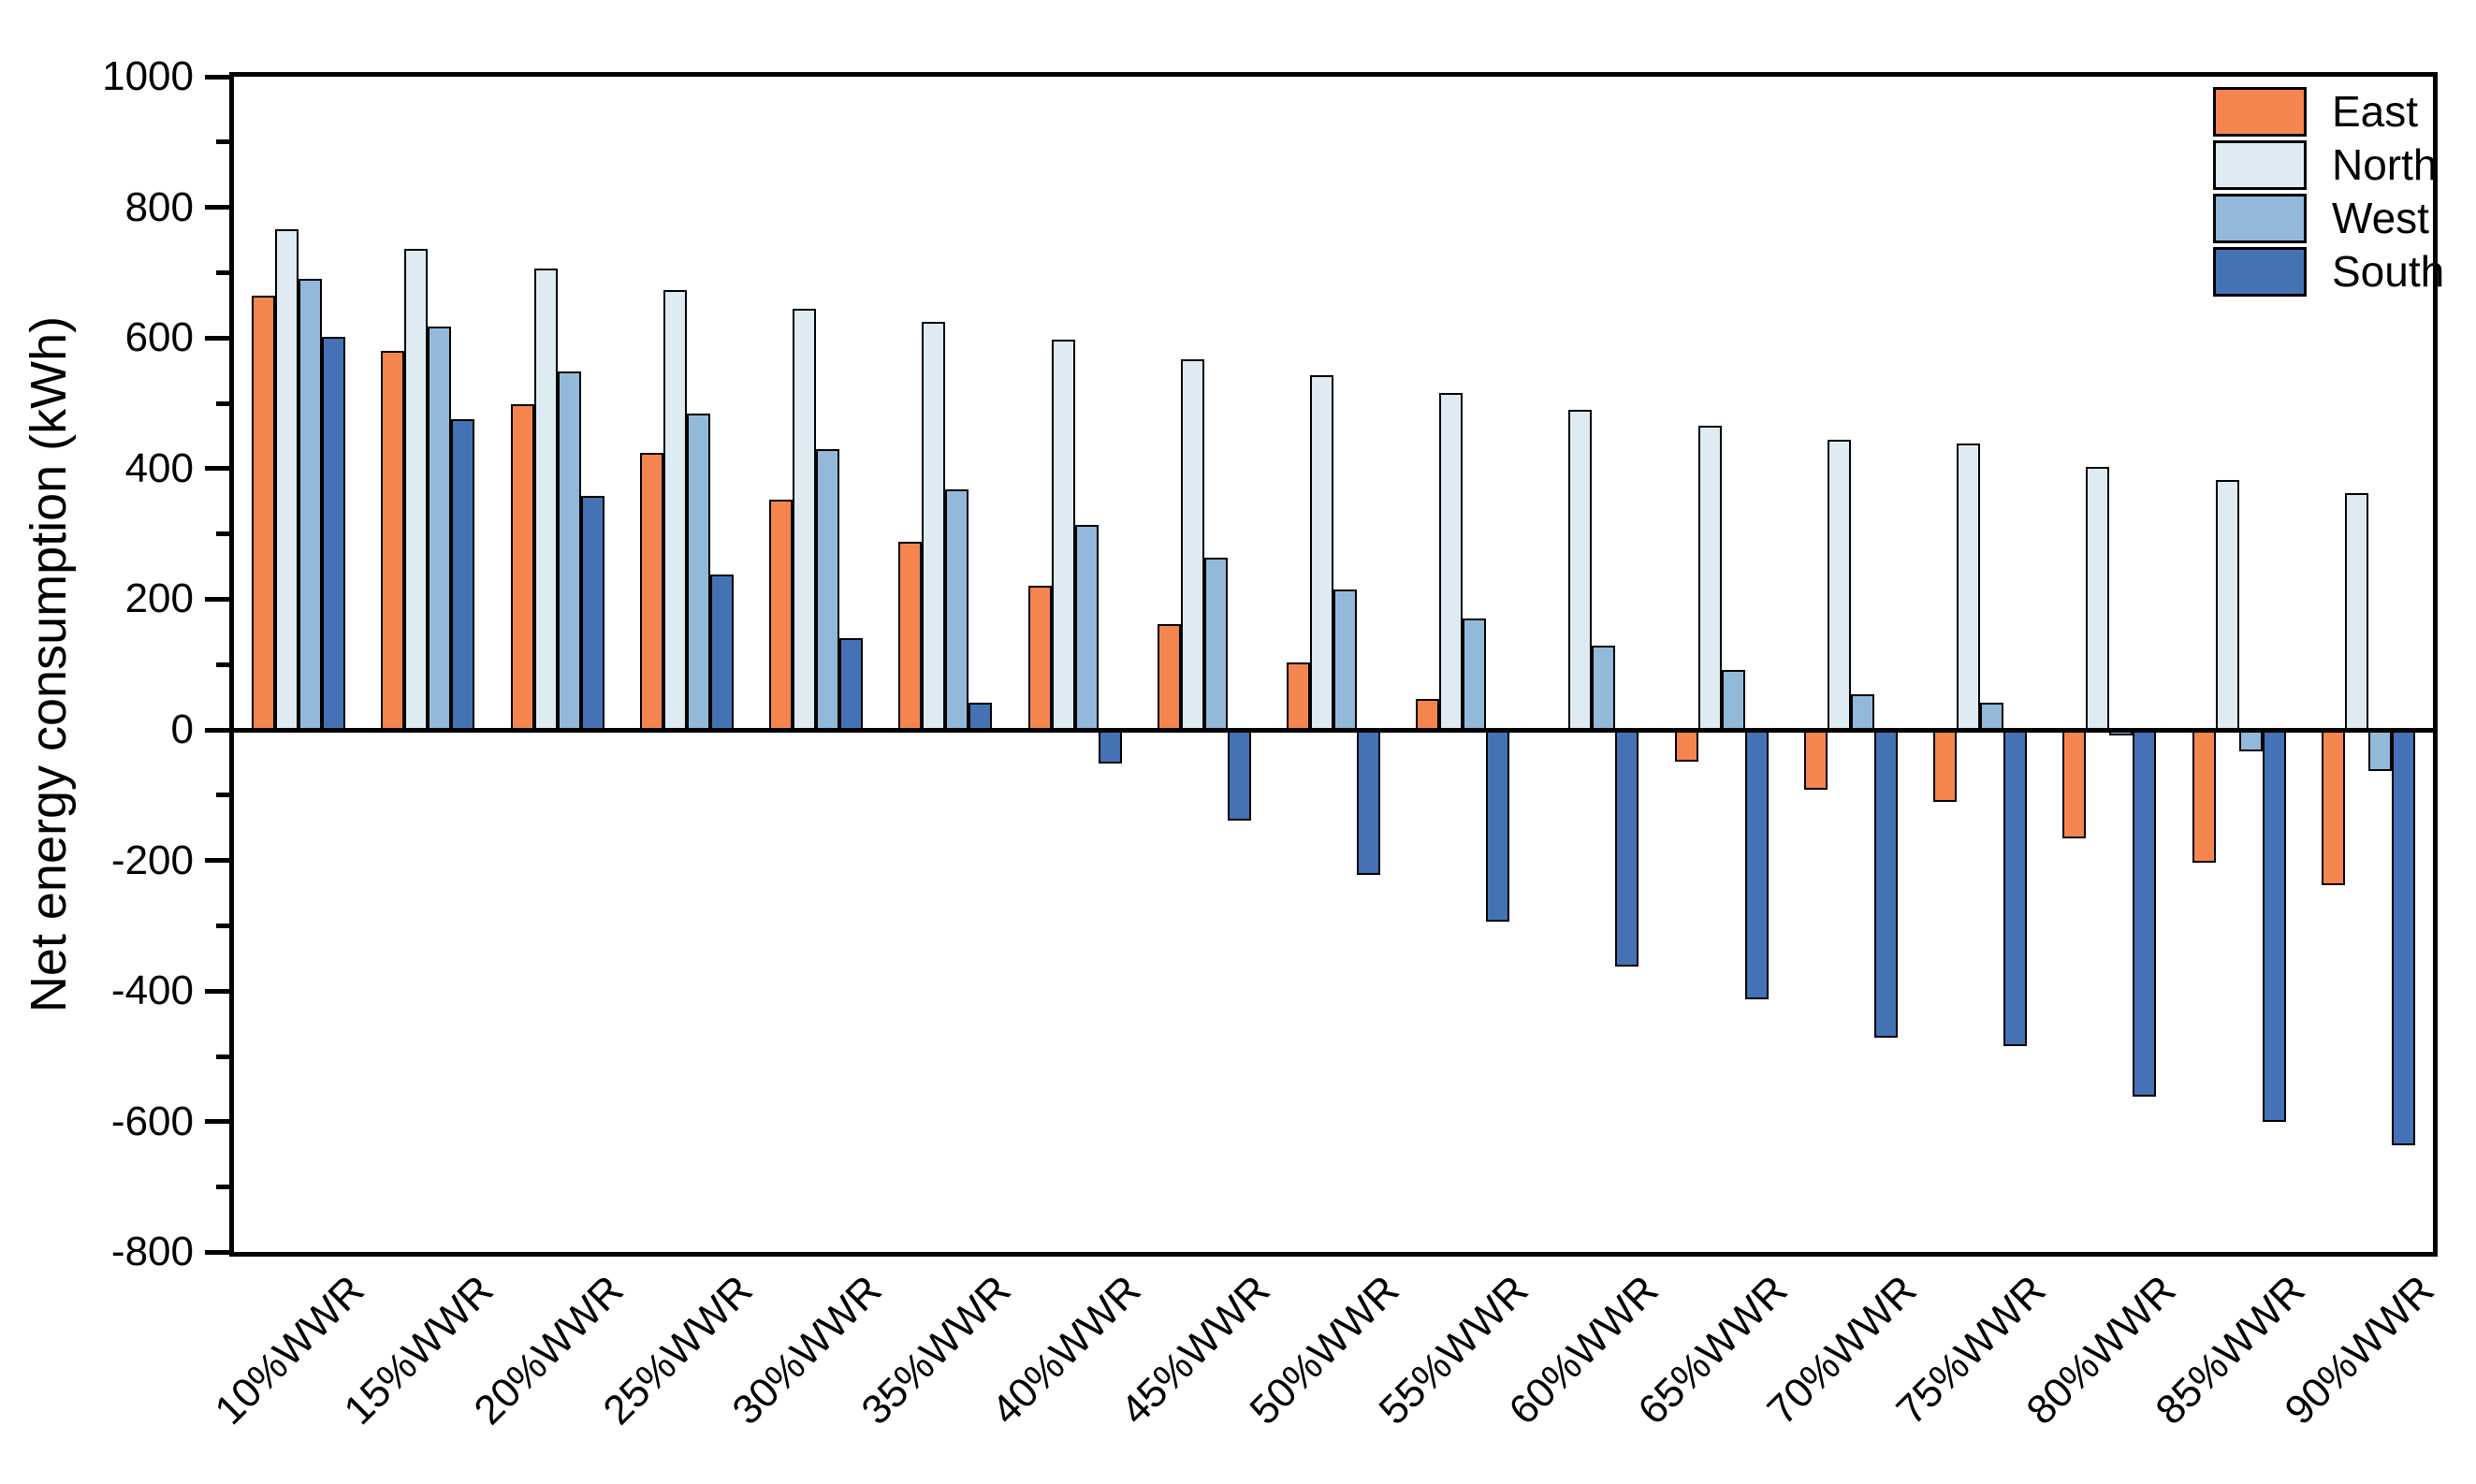 This screenshot has width=2476, height=1484. What do you see at coordinates (1215, 643) in the screenshot?
I see `bar-west-45%wwr` at bounding box center [1215, 643].